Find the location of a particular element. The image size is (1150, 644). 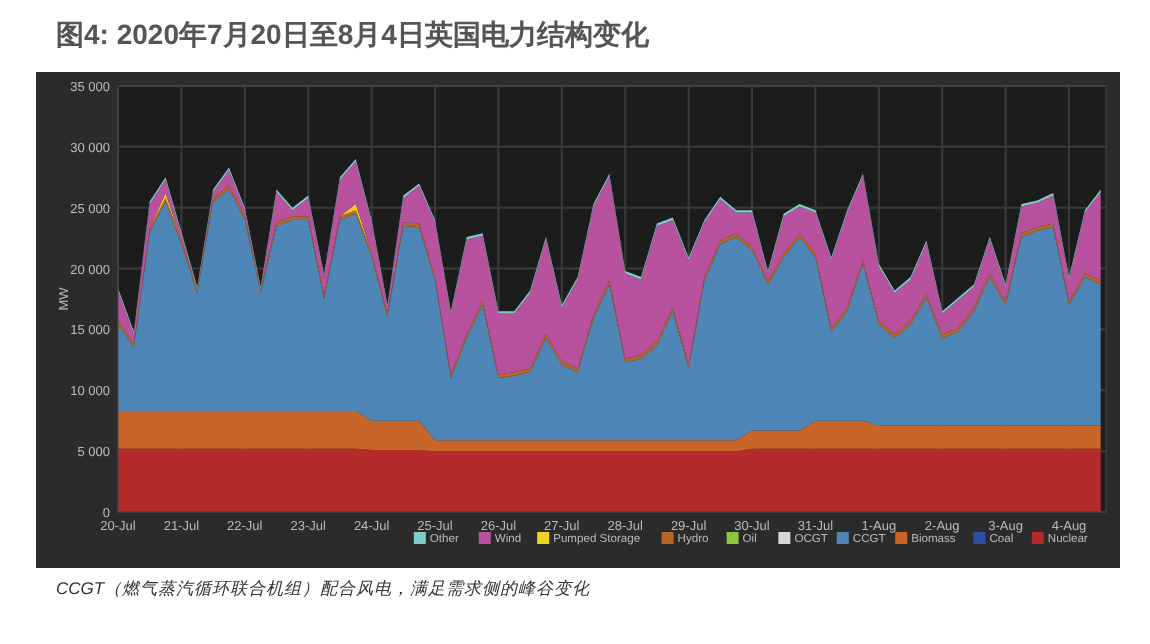

text: CCGT（燃气蒸汽循环联合机组）配合风电，满足需求侧的峰谷变化 is located at coordinates (323, 588).